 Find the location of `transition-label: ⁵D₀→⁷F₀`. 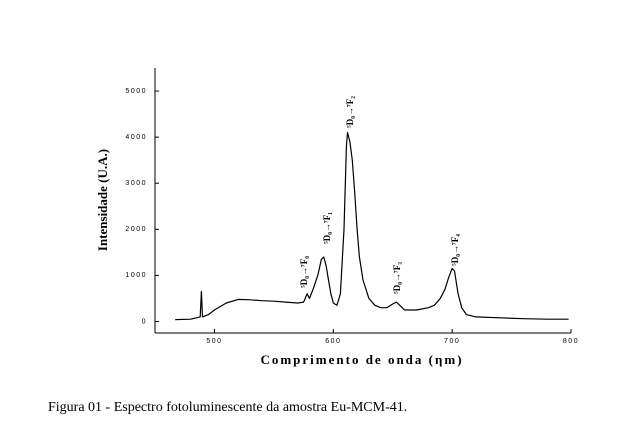

transition-label: ⁵D₀→⁷F₀ is located at coordinates (304, 272).